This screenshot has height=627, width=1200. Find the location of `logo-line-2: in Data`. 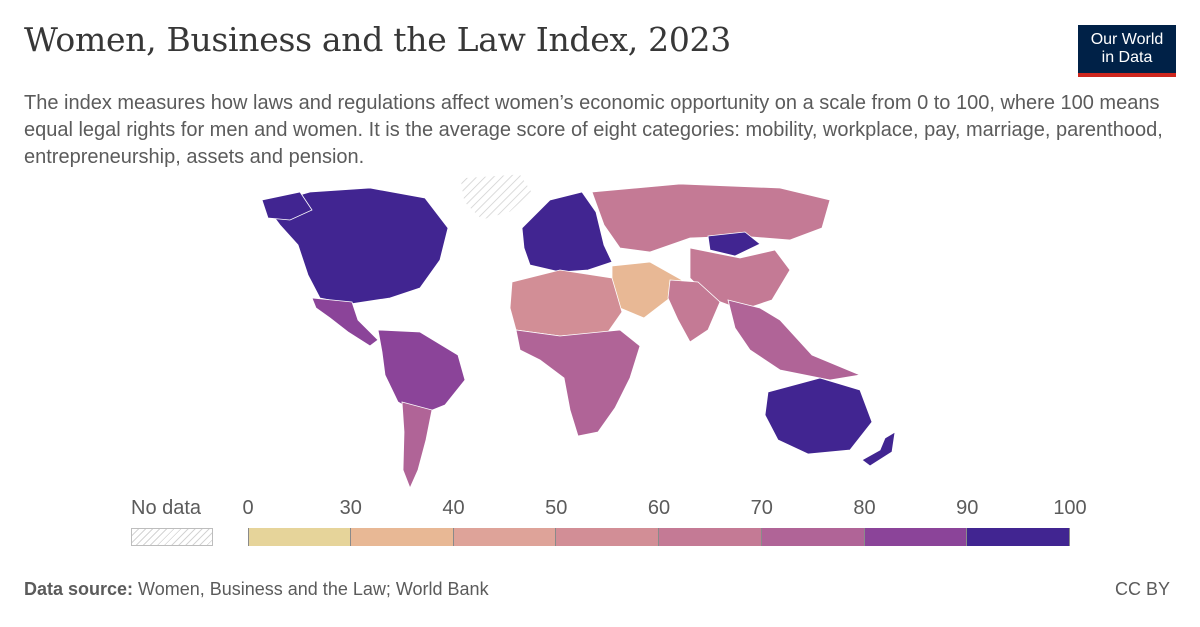

logo-line-2: in Data is located at coordinates (1127, 57).